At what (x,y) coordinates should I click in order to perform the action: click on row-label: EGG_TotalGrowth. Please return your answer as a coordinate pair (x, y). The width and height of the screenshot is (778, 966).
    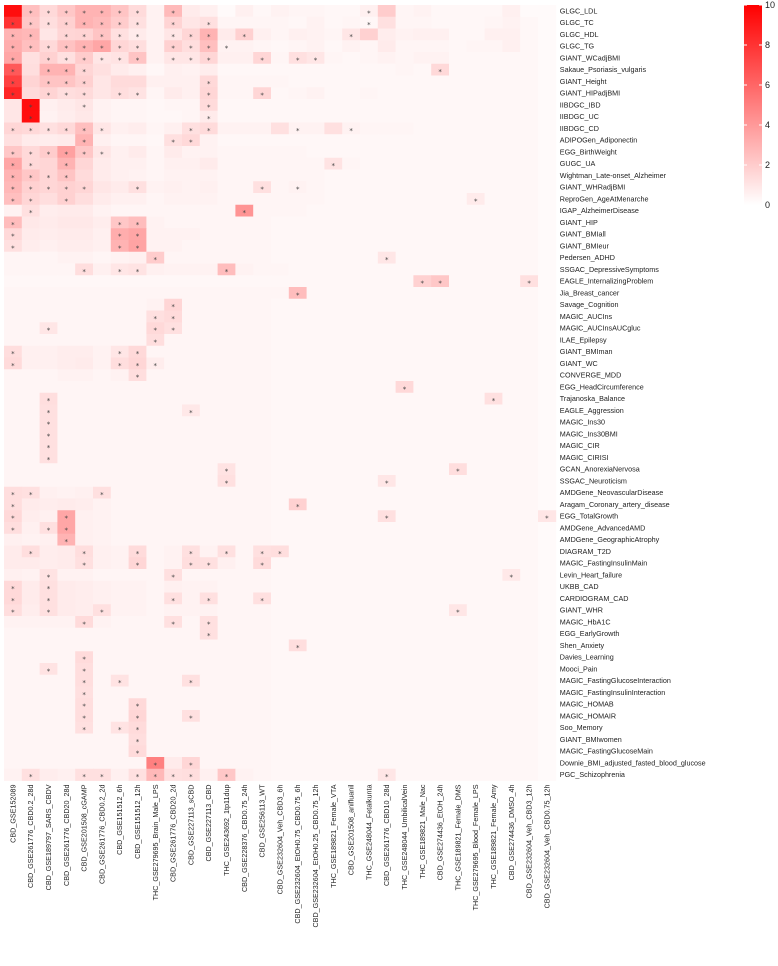
    Looking at the image, I should click on (589, 516).